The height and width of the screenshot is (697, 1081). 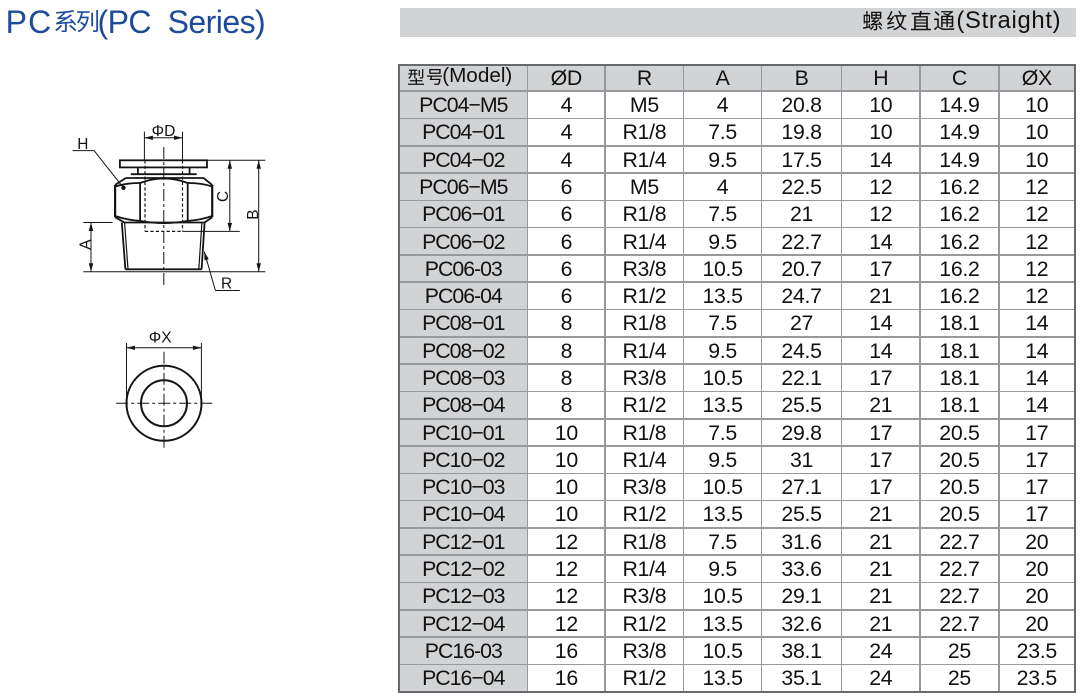 What do you see at coordinates (82, 144) in the screenshot?
I see `svg-text: H` at bounding box center [82, 144].